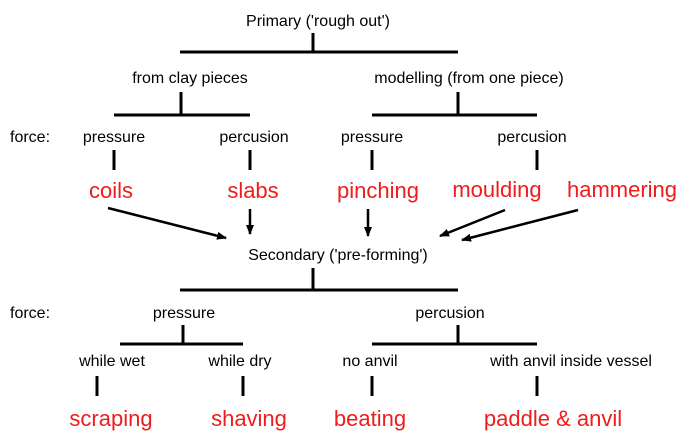 This screenshot has width=700, height=445. What do you see at coordinates (252, 190) in the screenshot?
I see `slabs-technique: slabs` at bounding box center [252, 190].